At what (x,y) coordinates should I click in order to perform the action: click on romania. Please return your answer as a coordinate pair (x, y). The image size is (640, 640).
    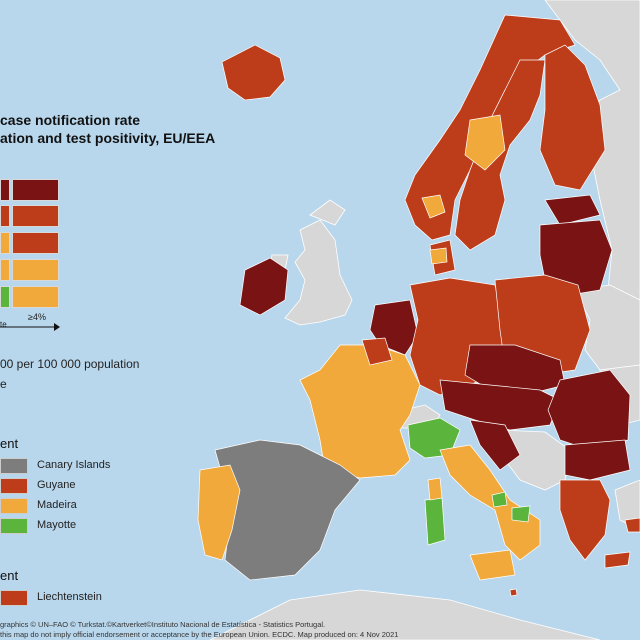
    Looking at the image, I should click on (589, 410).